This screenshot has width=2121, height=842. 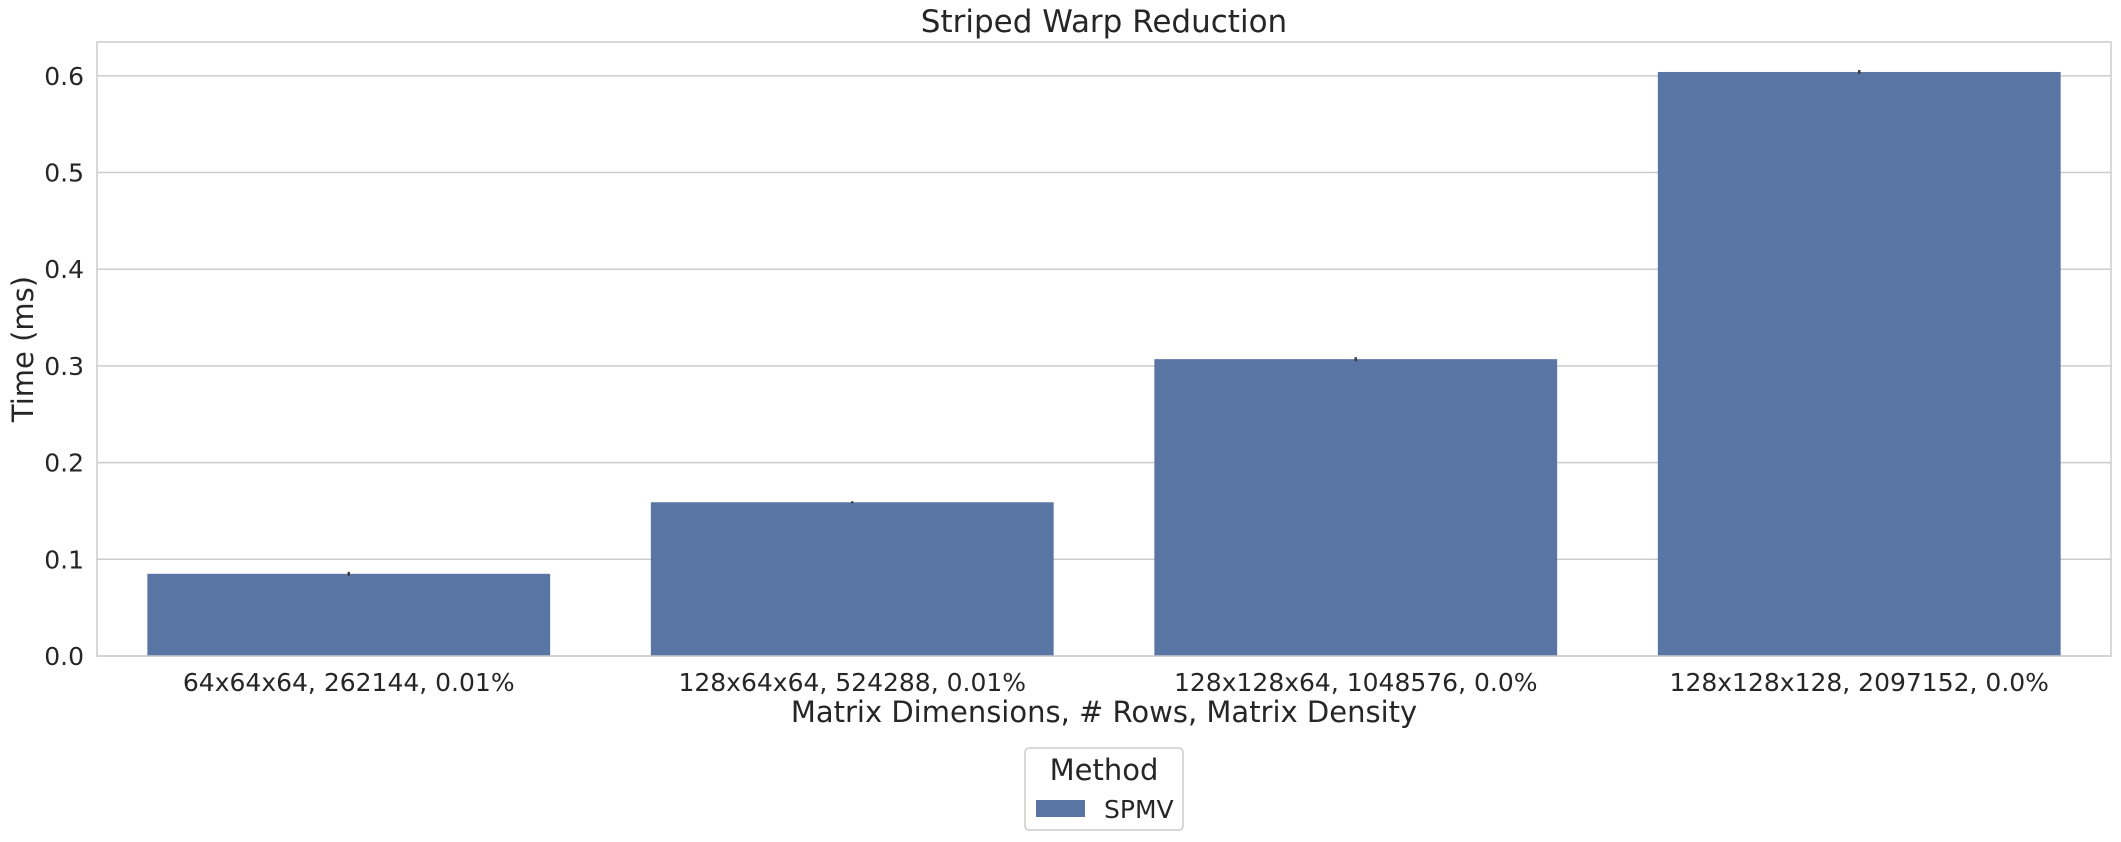 What do you see at coordinates (1104, 789) in the screenshot?
I see `legend: Method SPMV` at bounding box center [1104, 789].